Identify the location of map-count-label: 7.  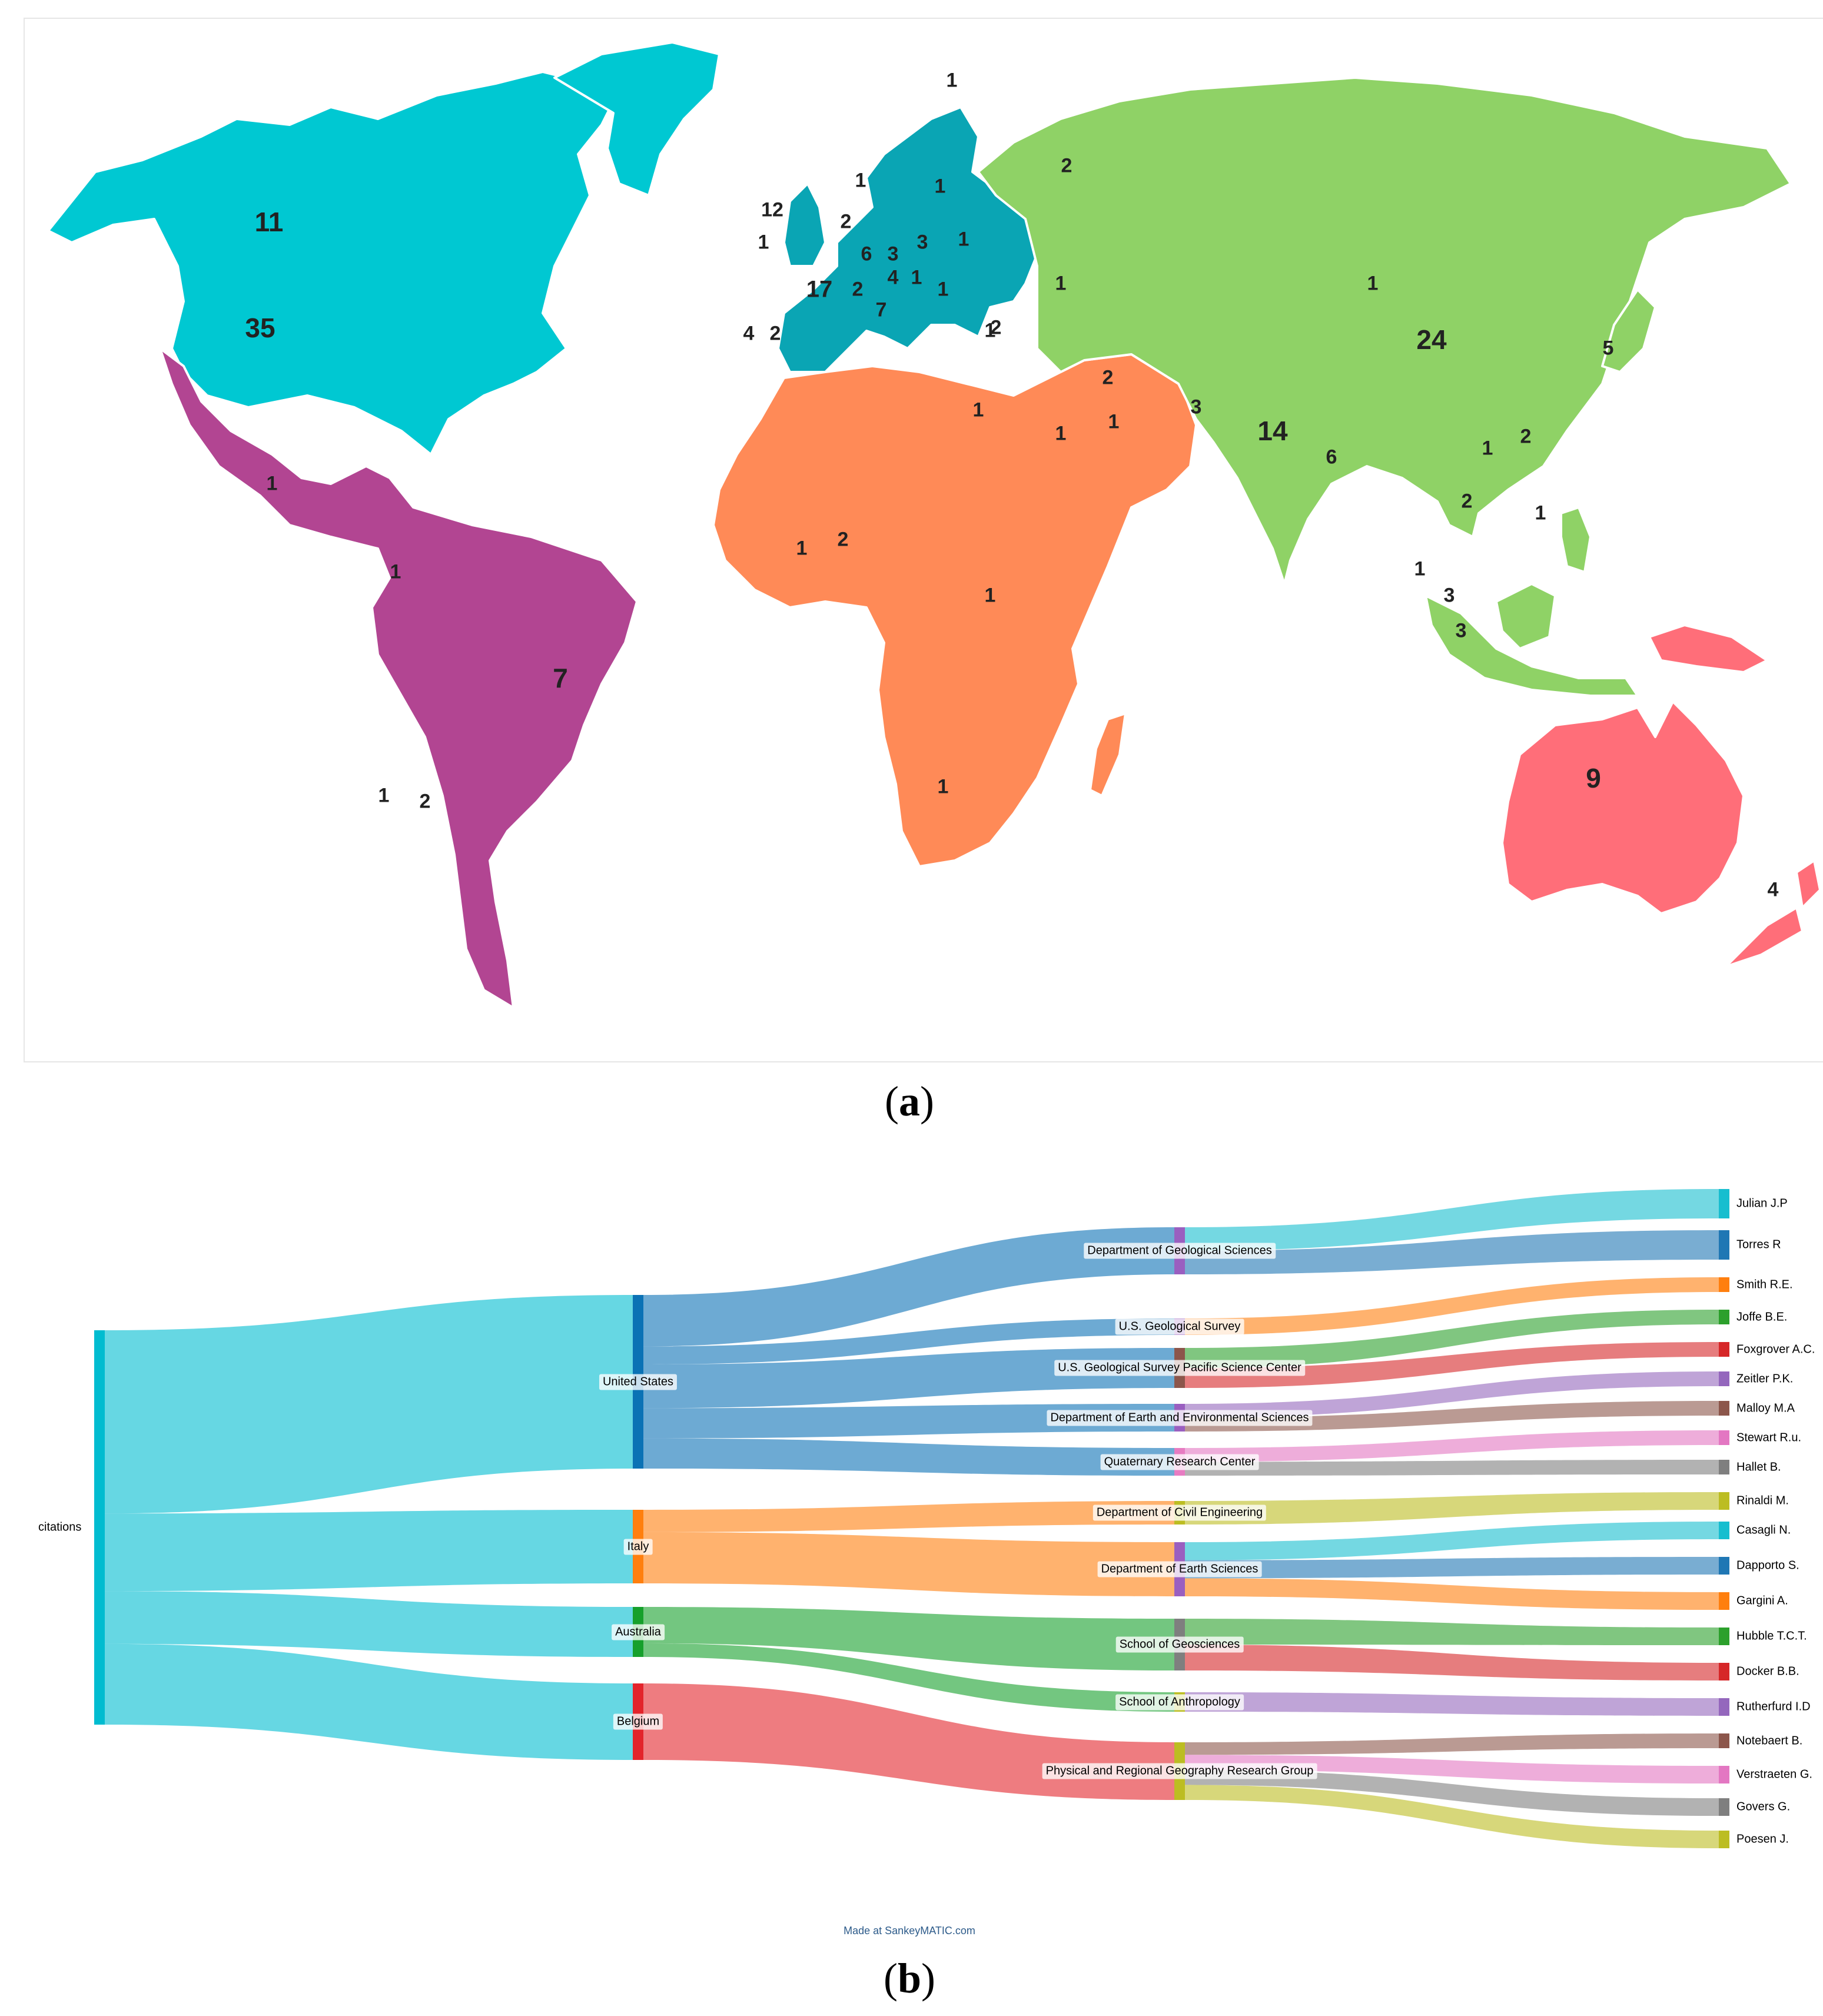
(560, 678).